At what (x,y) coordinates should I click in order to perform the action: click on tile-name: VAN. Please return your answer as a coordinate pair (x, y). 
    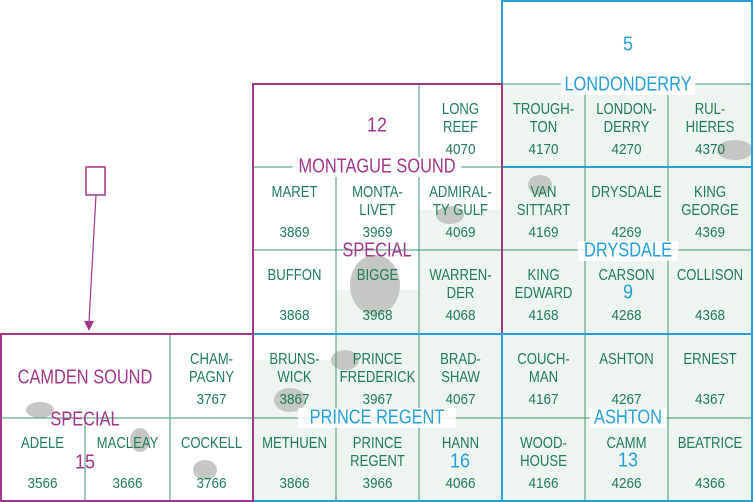
    Looking at the image, I should click on (543, 192).